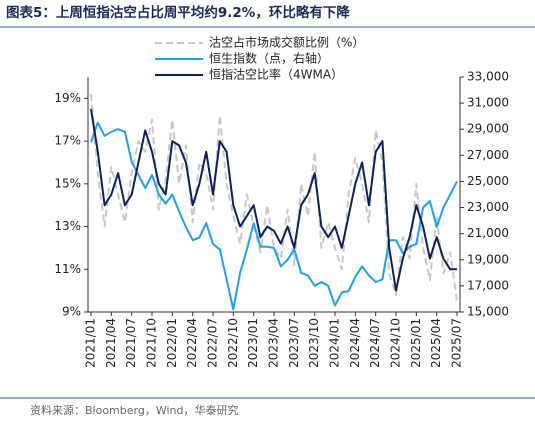 This screenshot has height=424, width=535. I want to click on y2-tick-label: 17,000, so click(488, 285).